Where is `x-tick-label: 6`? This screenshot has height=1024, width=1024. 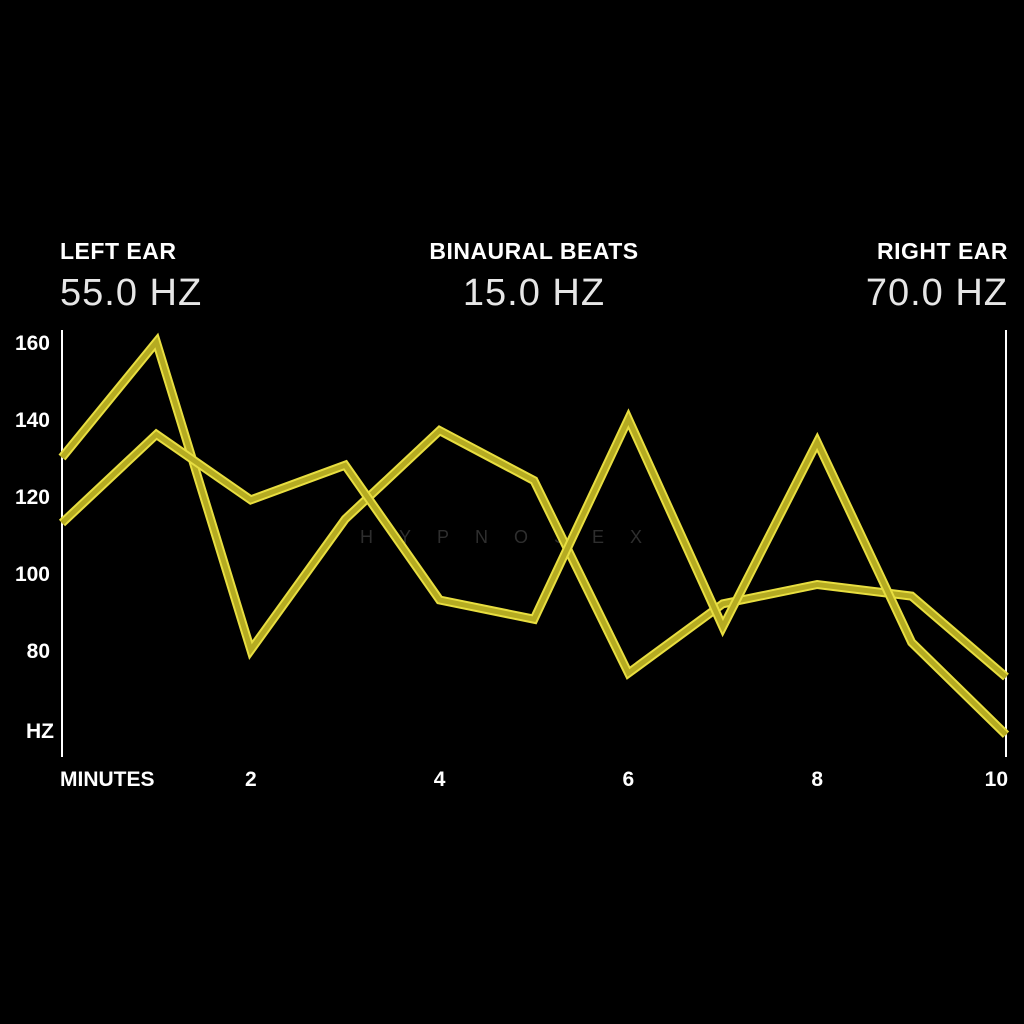 x-tick-label: 6 is located at coordinates (629, 779).